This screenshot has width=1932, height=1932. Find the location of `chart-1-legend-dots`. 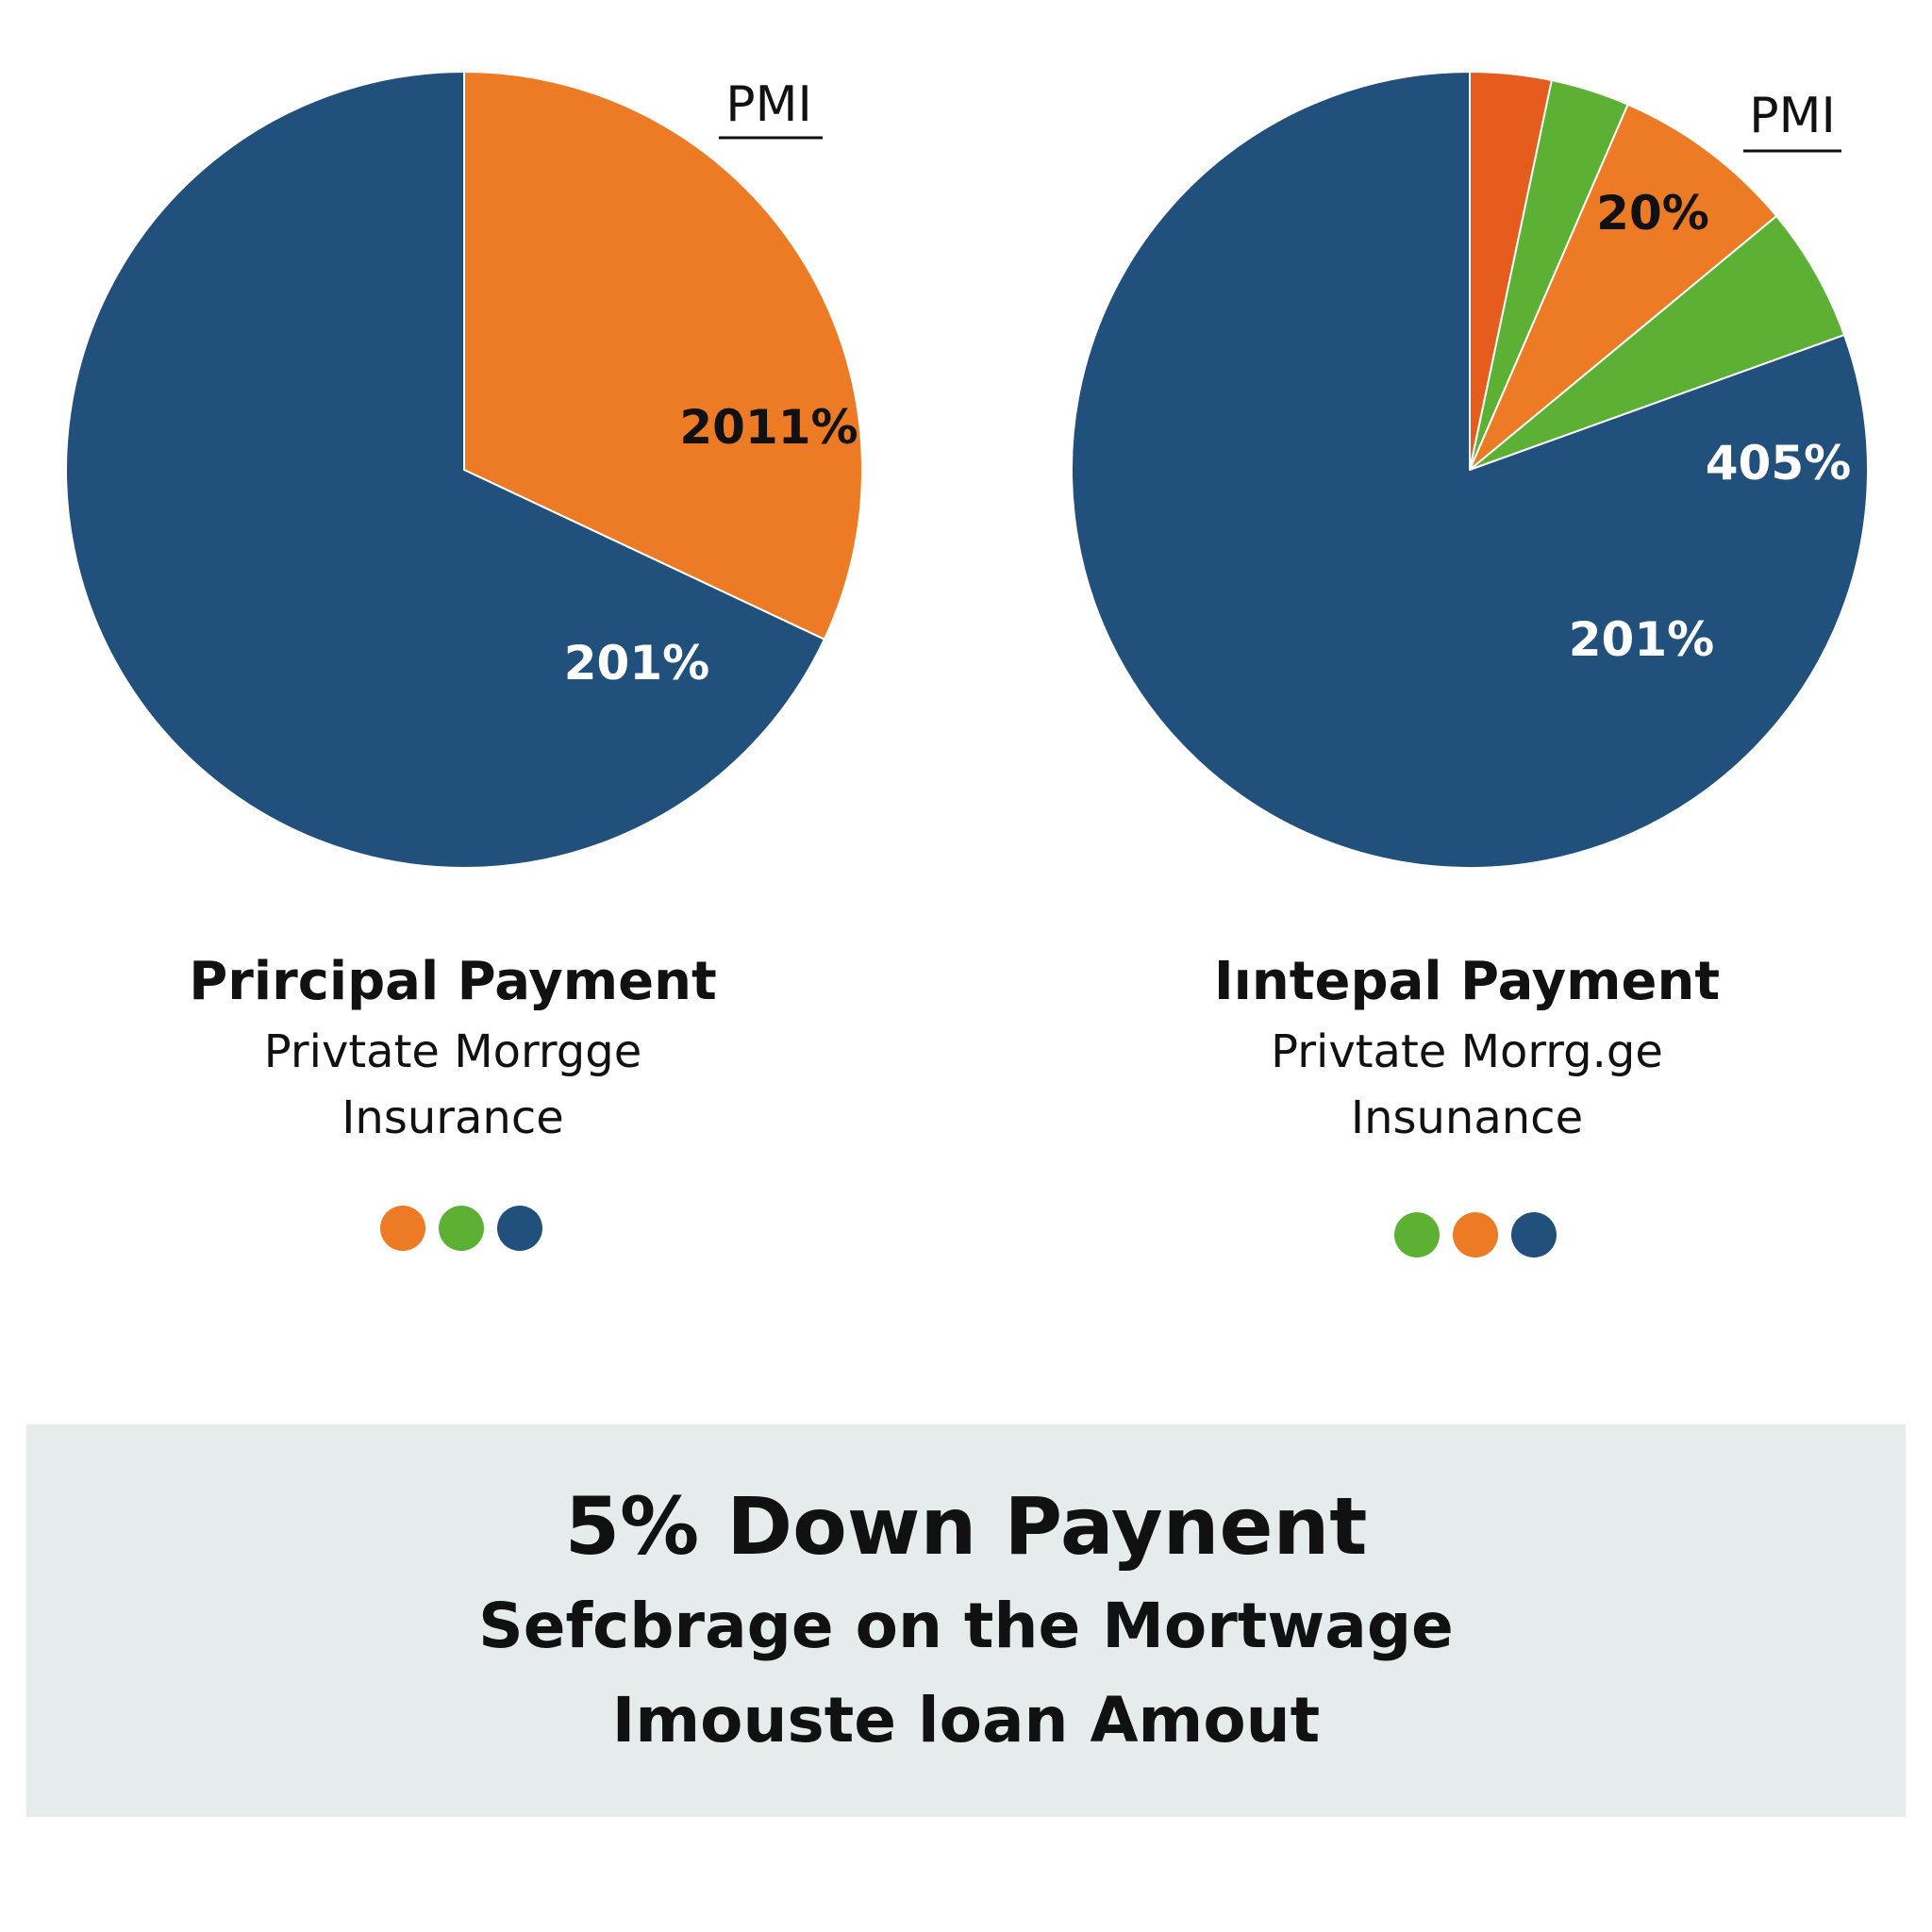

chart-1-legend-dots is located at coordinates (461, 1228).